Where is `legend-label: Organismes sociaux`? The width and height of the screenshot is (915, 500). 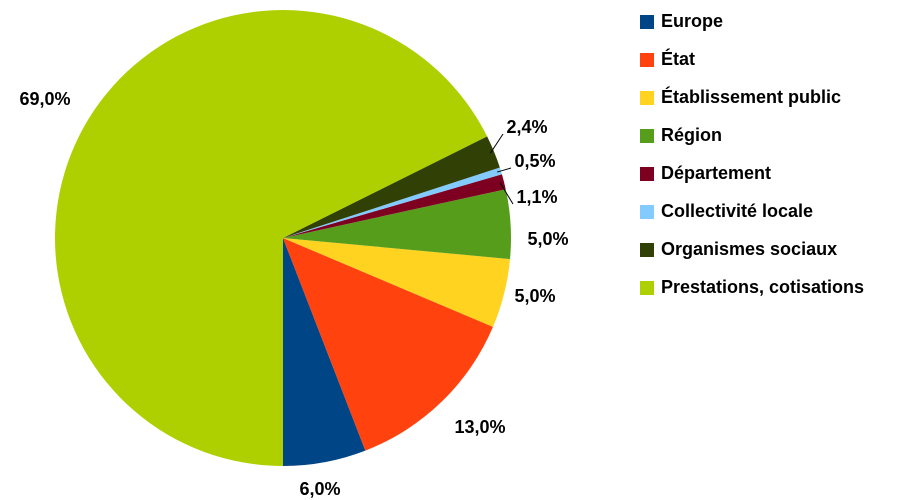
legend-label: Organismes sociaux is located at coordinates (749, 249).